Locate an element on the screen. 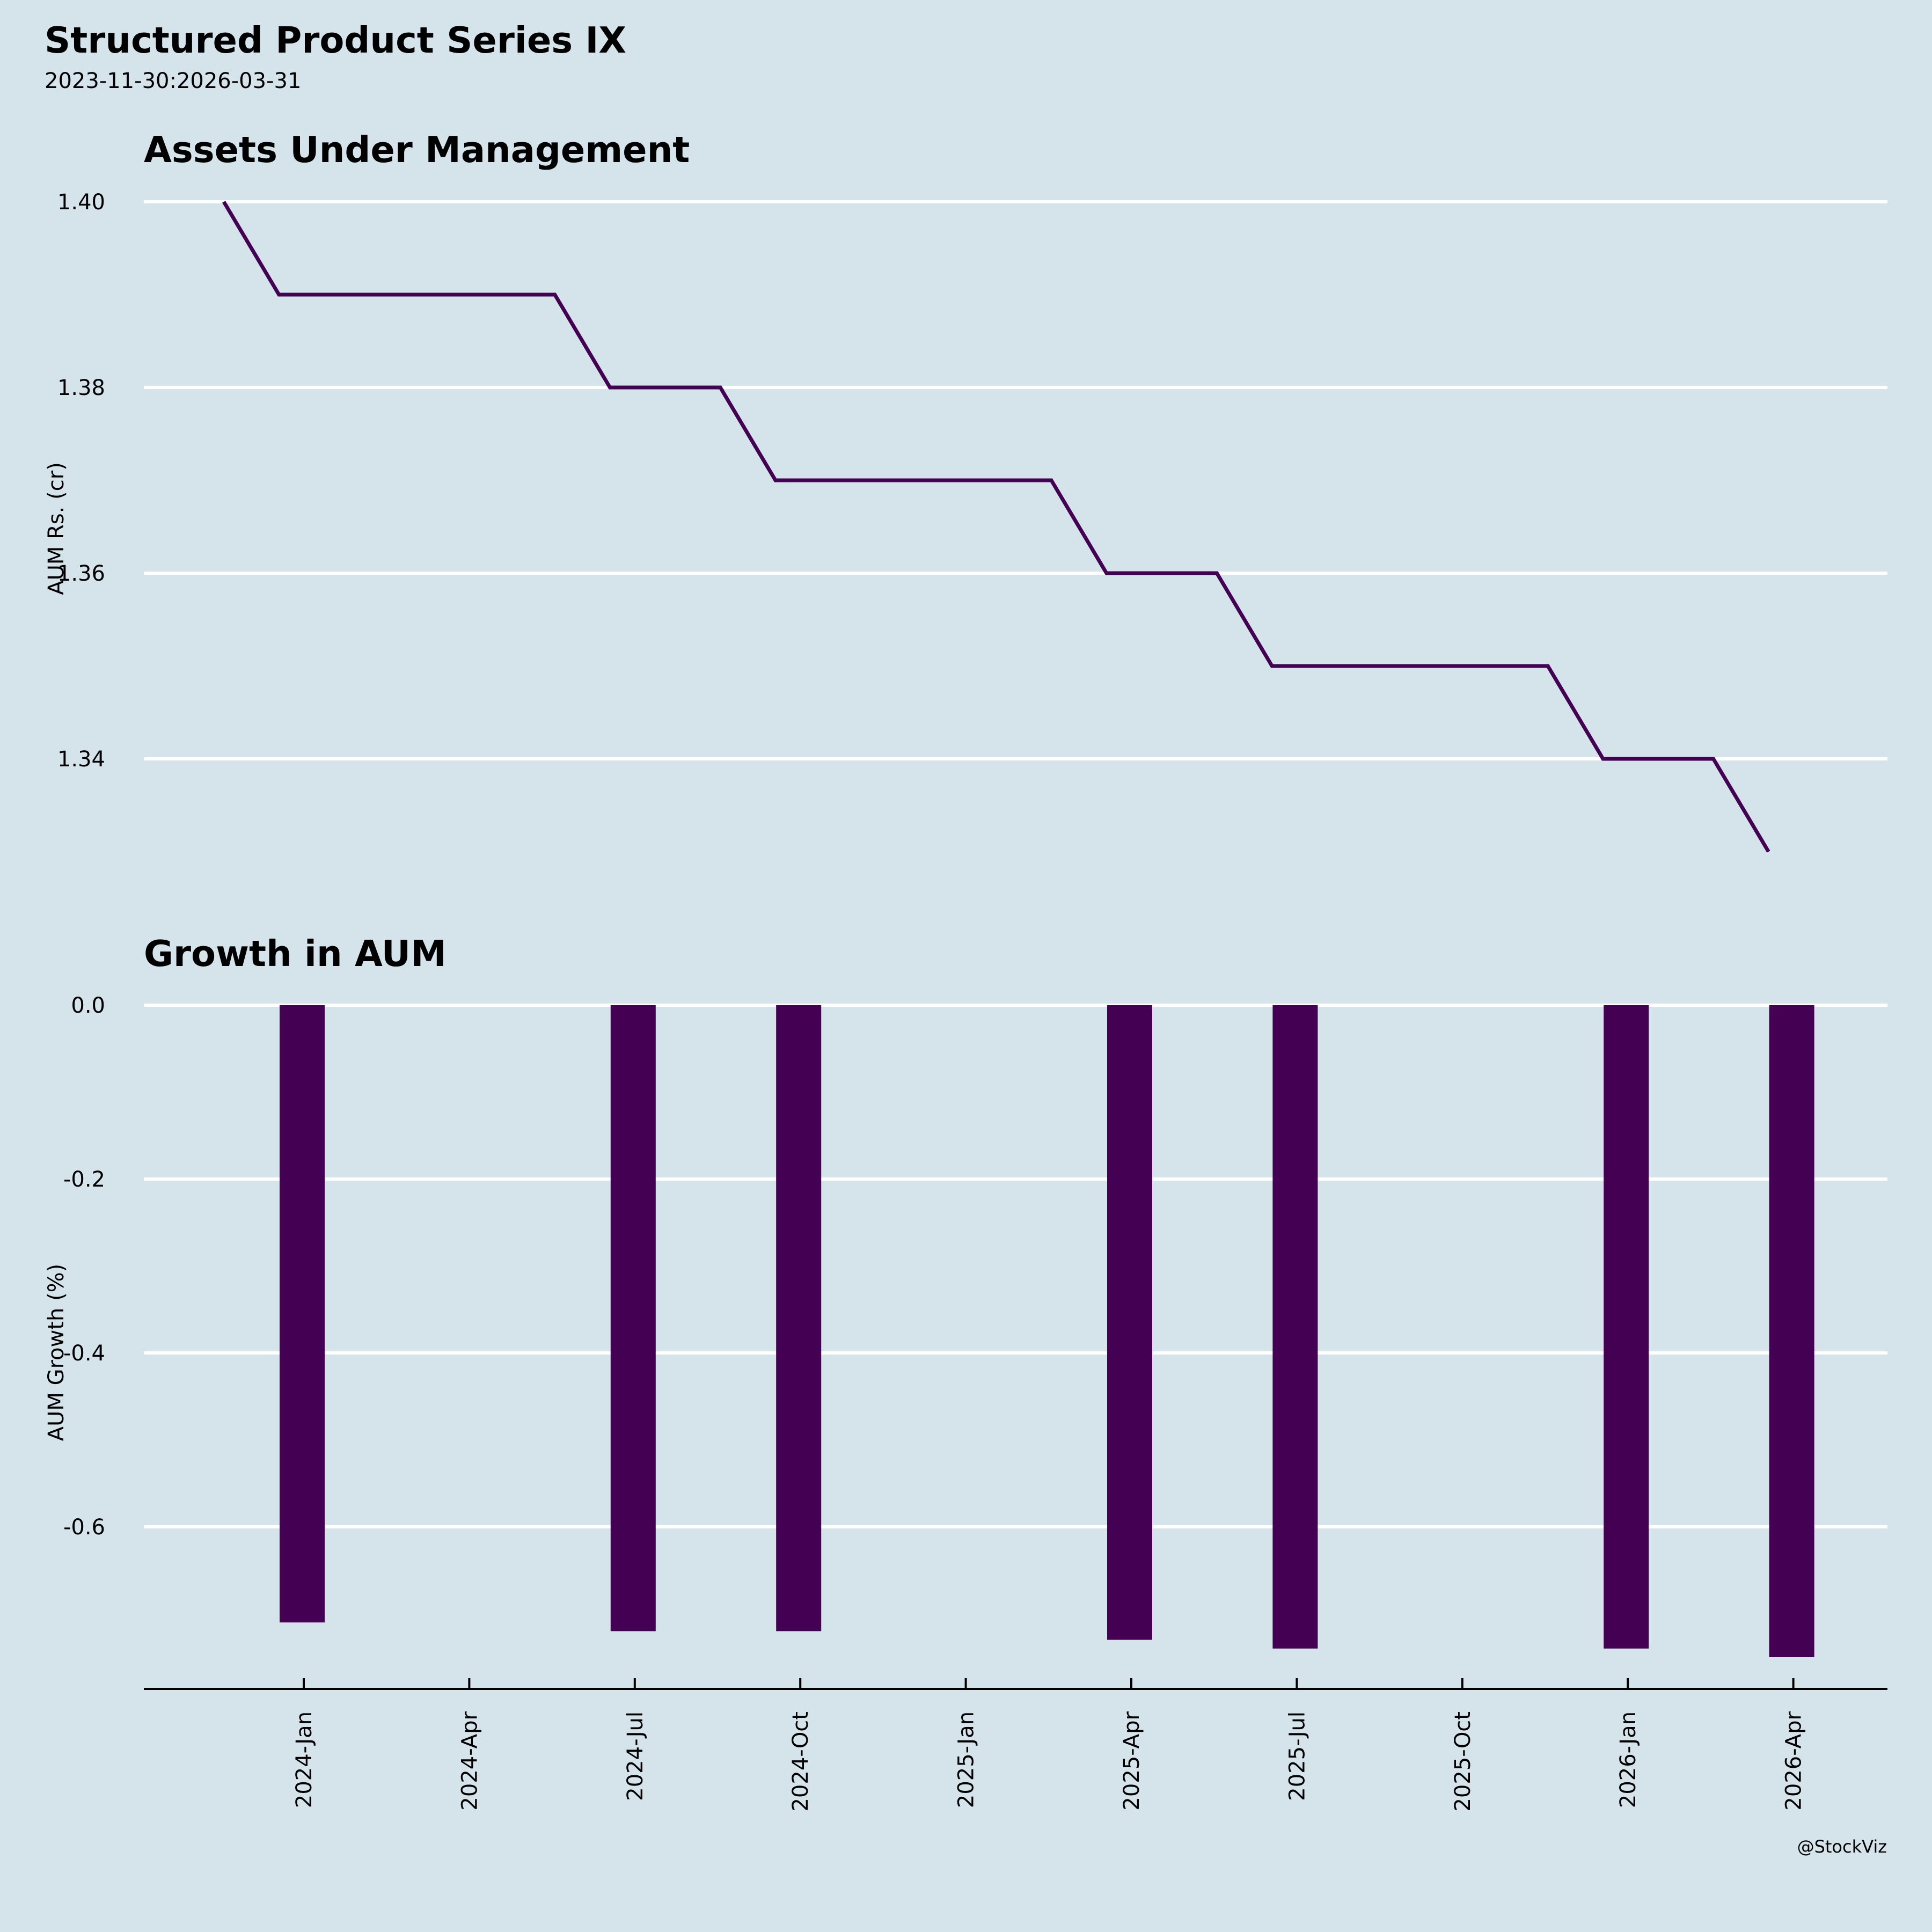  growth-y-tick-label: -0.4 is located at coordinates (84, 1353).